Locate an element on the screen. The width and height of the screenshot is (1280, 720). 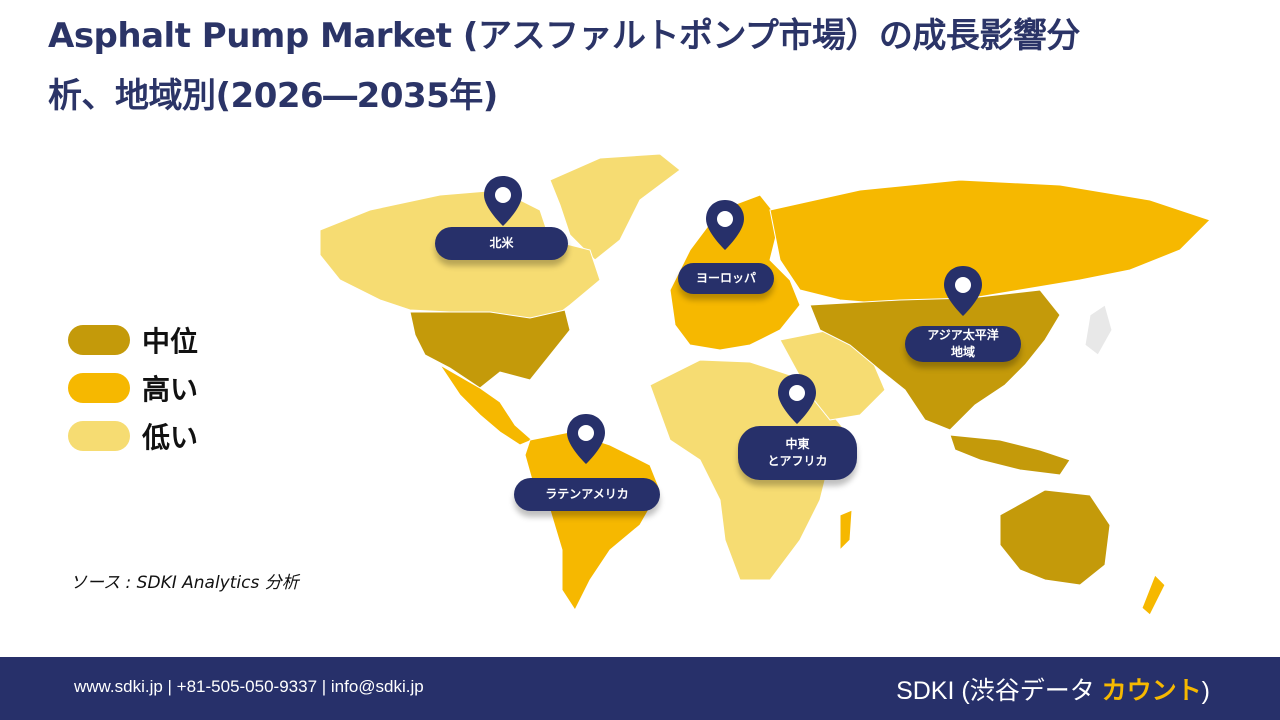
latin-america-label-text: ラテンアメリカ is located at coordinates (587, 494).